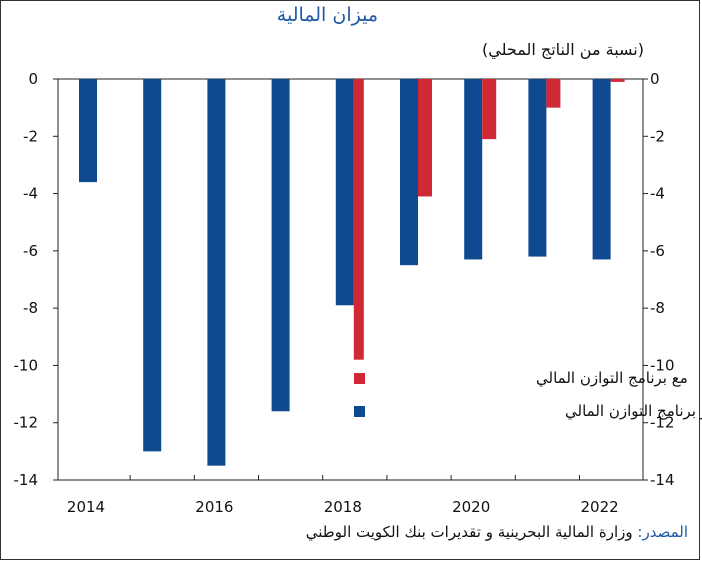  Describe the element at coordinates (662, 480) in the screenshot. I see `y-tick-label-right: -14` at that location.